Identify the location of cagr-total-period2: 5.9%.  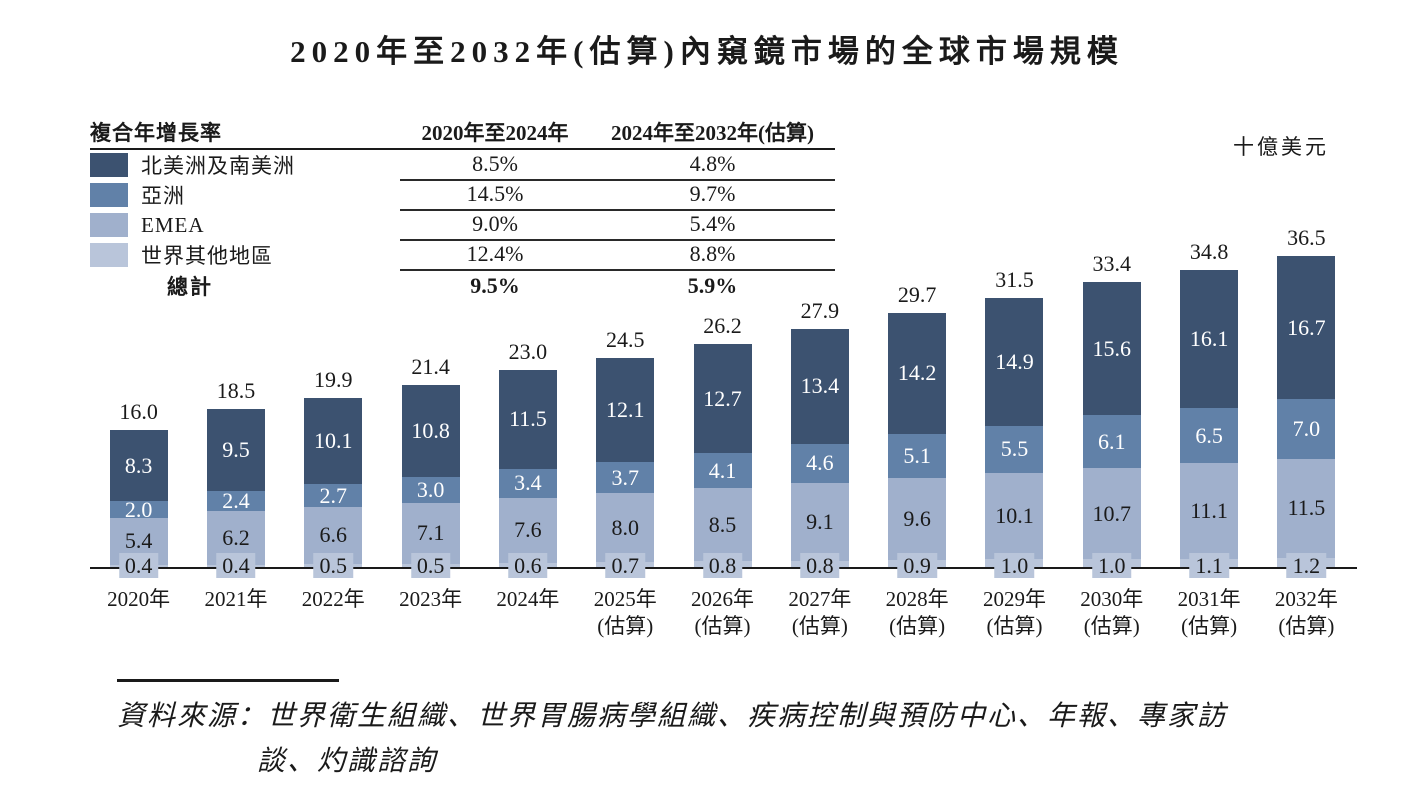
(712, 285).